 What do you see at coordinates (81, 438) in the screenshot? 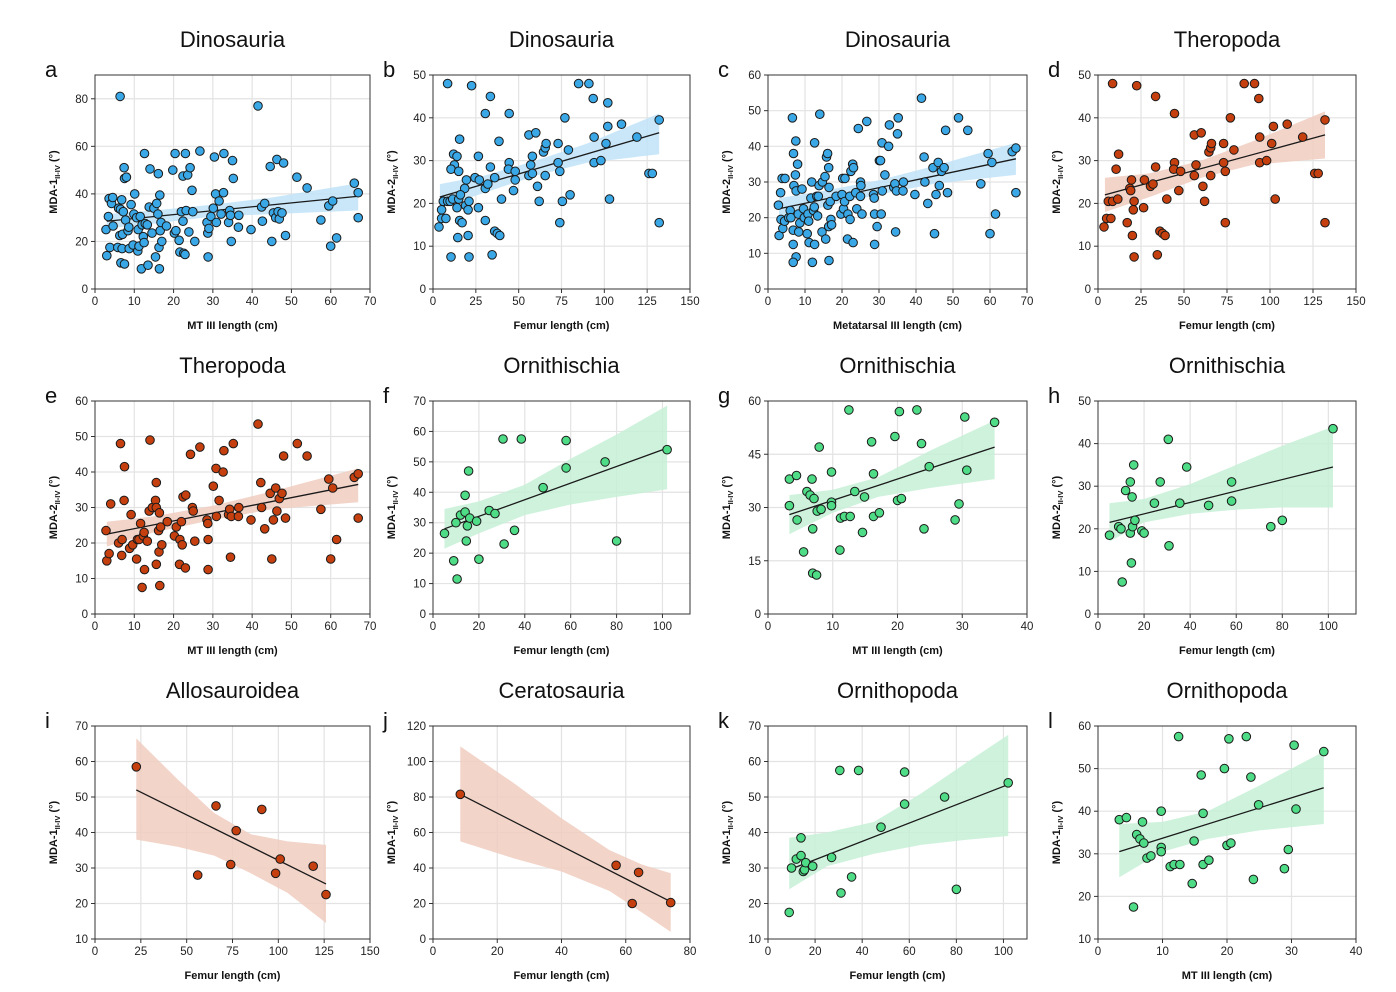
I see `y-tick-label: 50` at bounding box center [81, 438].